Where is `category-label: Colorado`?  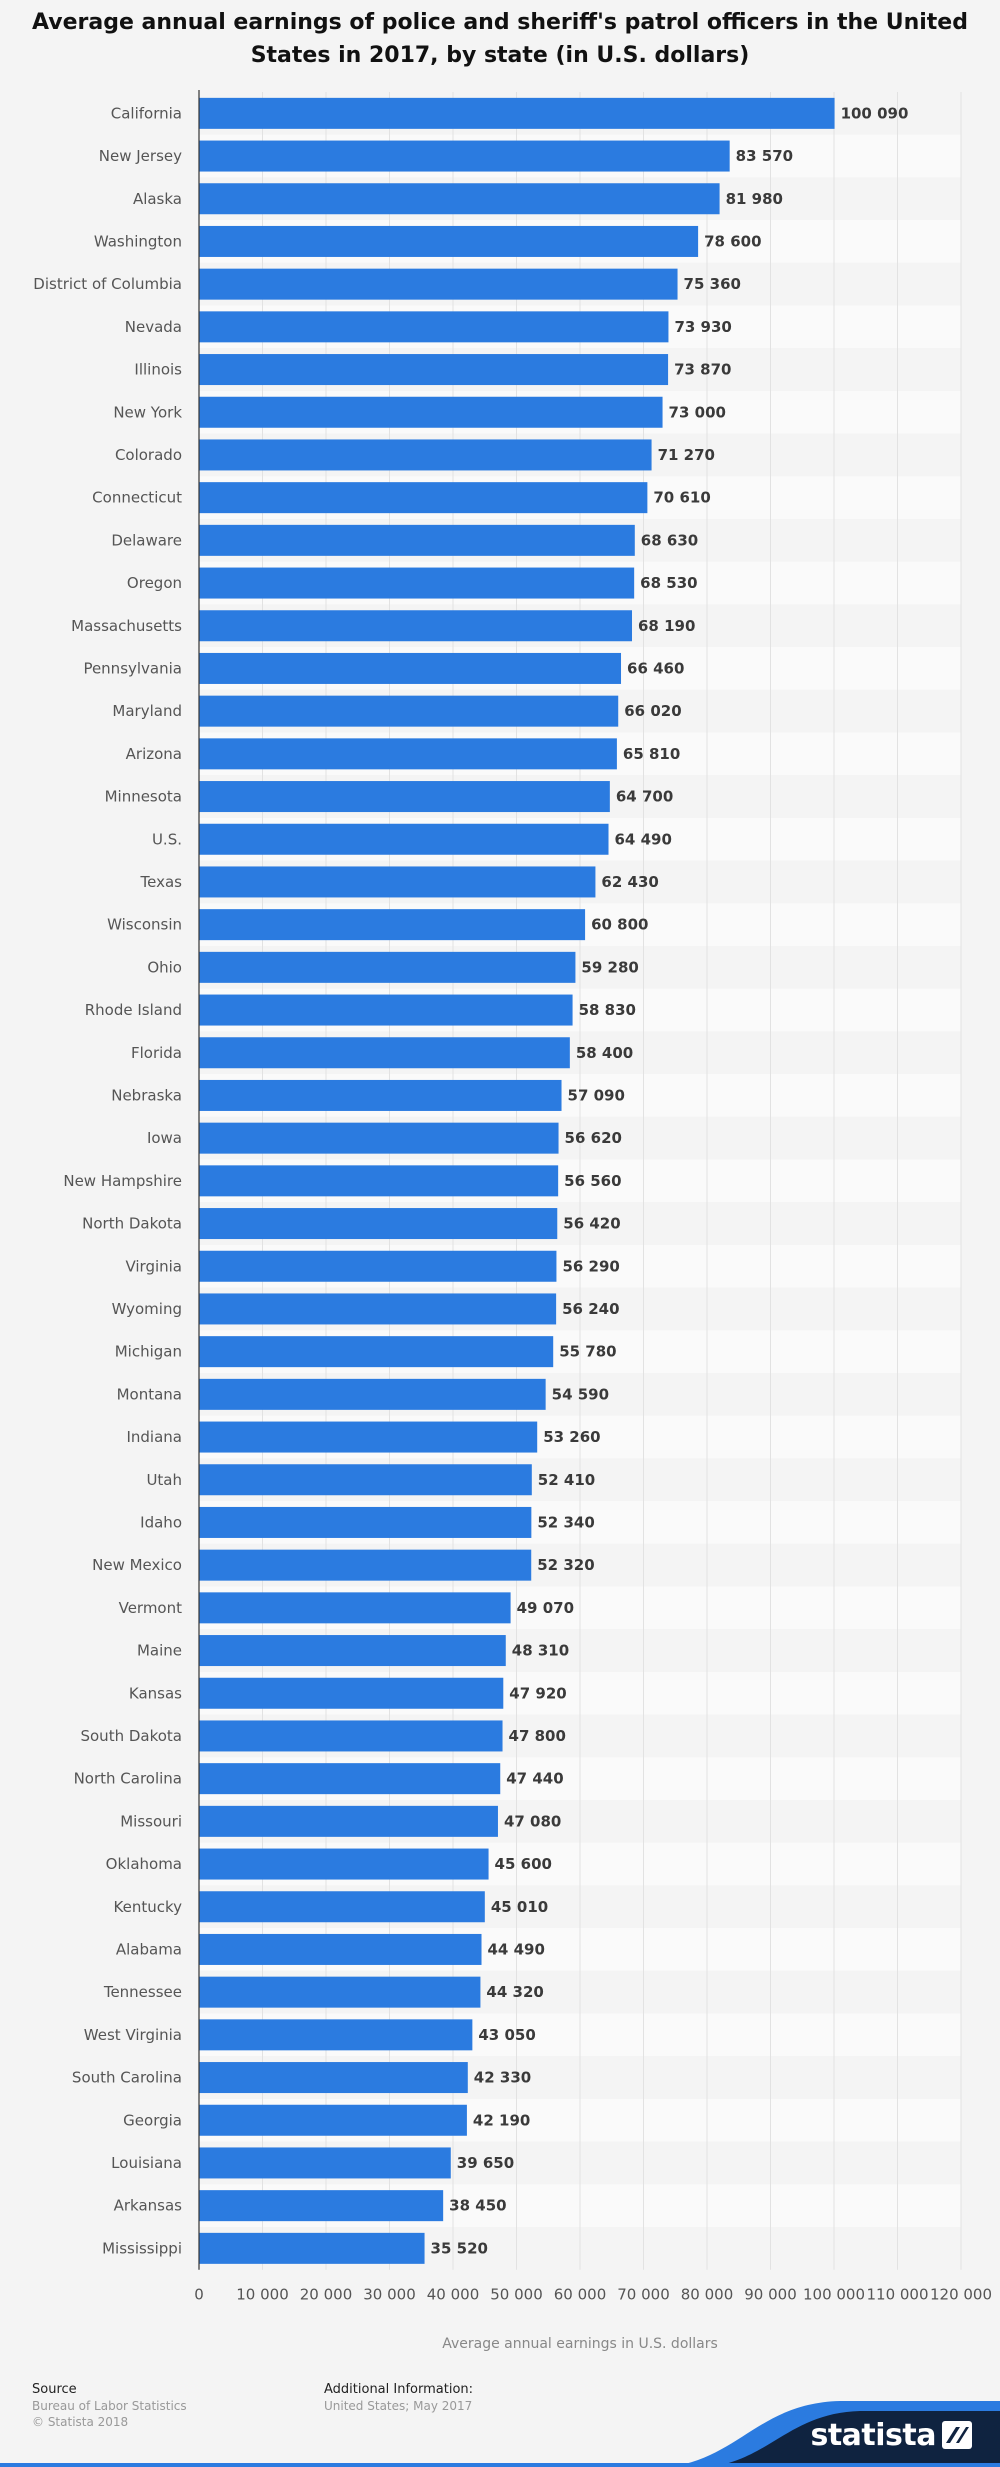
category-label: Colorado is located at coordinates (148, 455).